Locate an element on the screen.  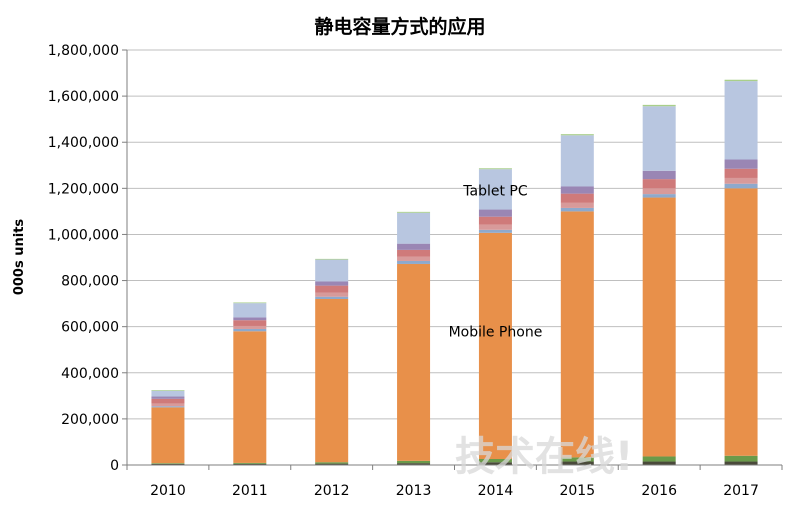
y-tick-label: 0 is located at coordinates (114, 466).